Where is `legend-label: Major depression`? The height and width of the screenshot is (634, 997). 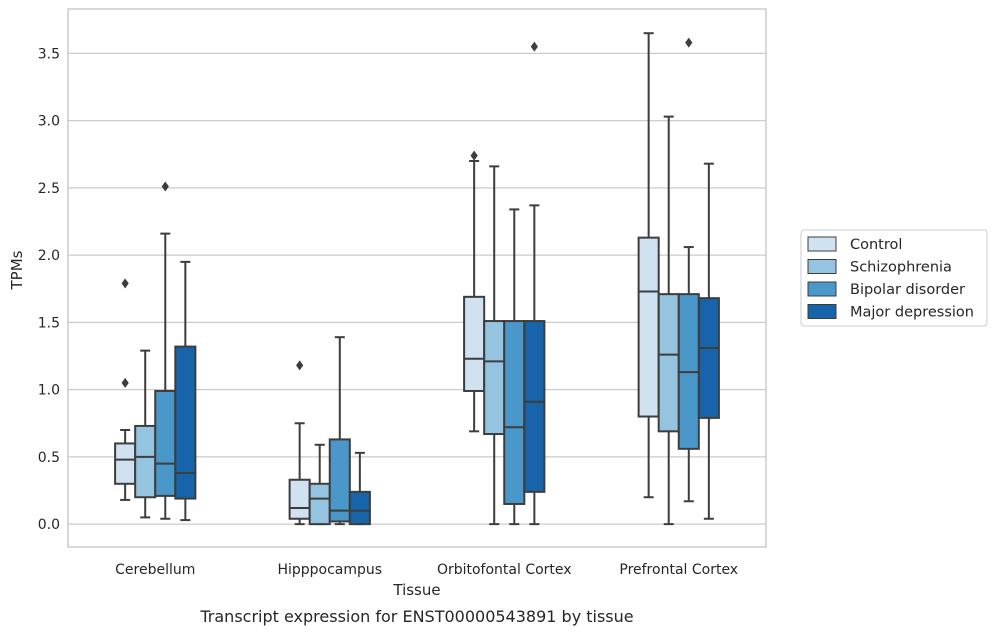 legend-label: Major depression is located at coordinates (912, 313).